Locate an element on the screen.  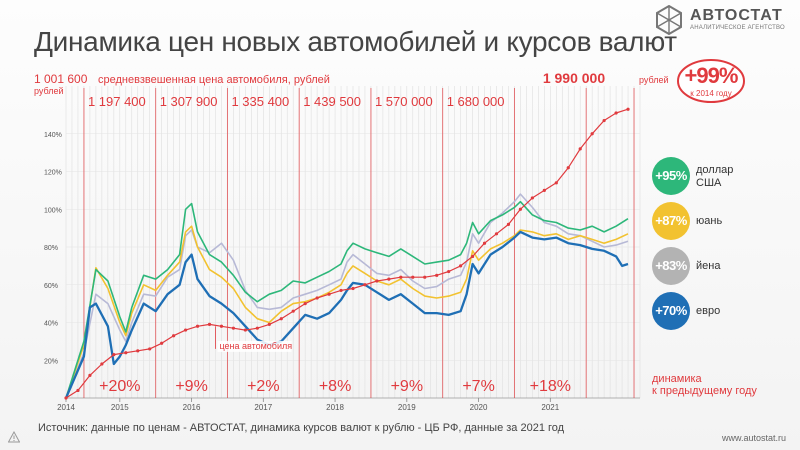
eur-label: евро is located at coordinates (708, 311).